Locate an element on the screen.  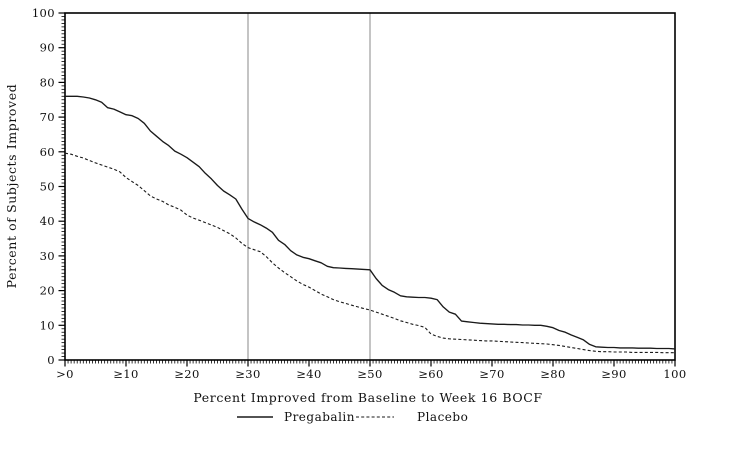
x-tick-label: ≥90 is located at coordinates (613, 374).